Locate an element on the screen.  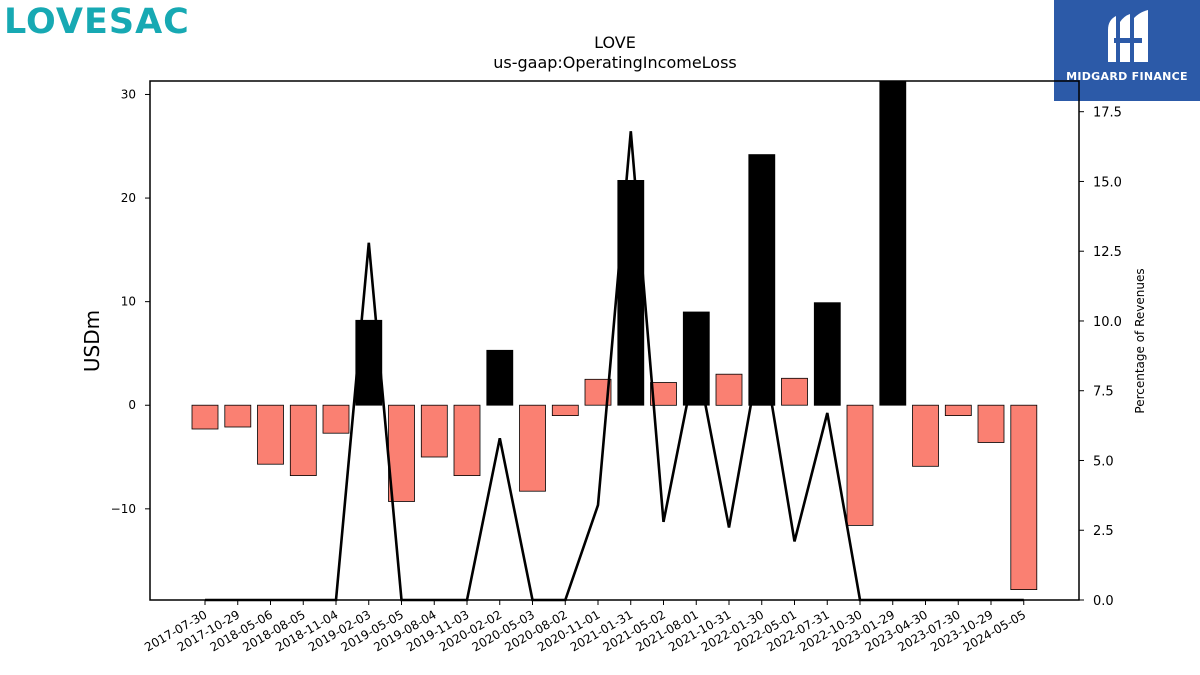
y-tick-label: 20 is located at coordinates (128, 198).